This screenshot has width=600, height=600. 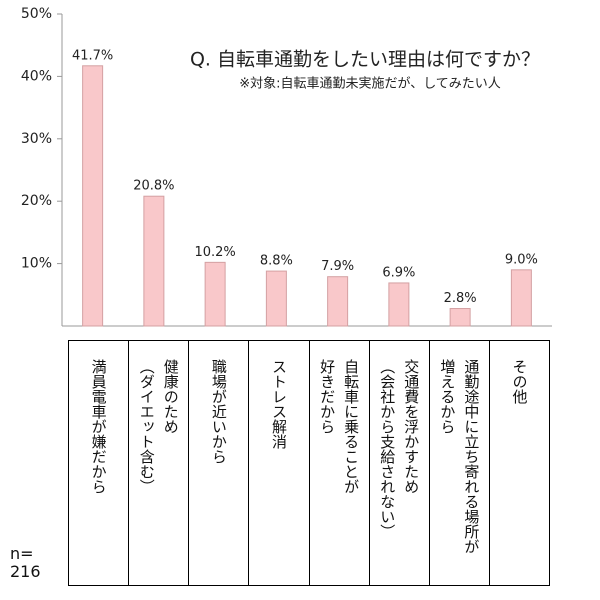 I want to click on value-label: 9.0%, so click(x=521, y=259).